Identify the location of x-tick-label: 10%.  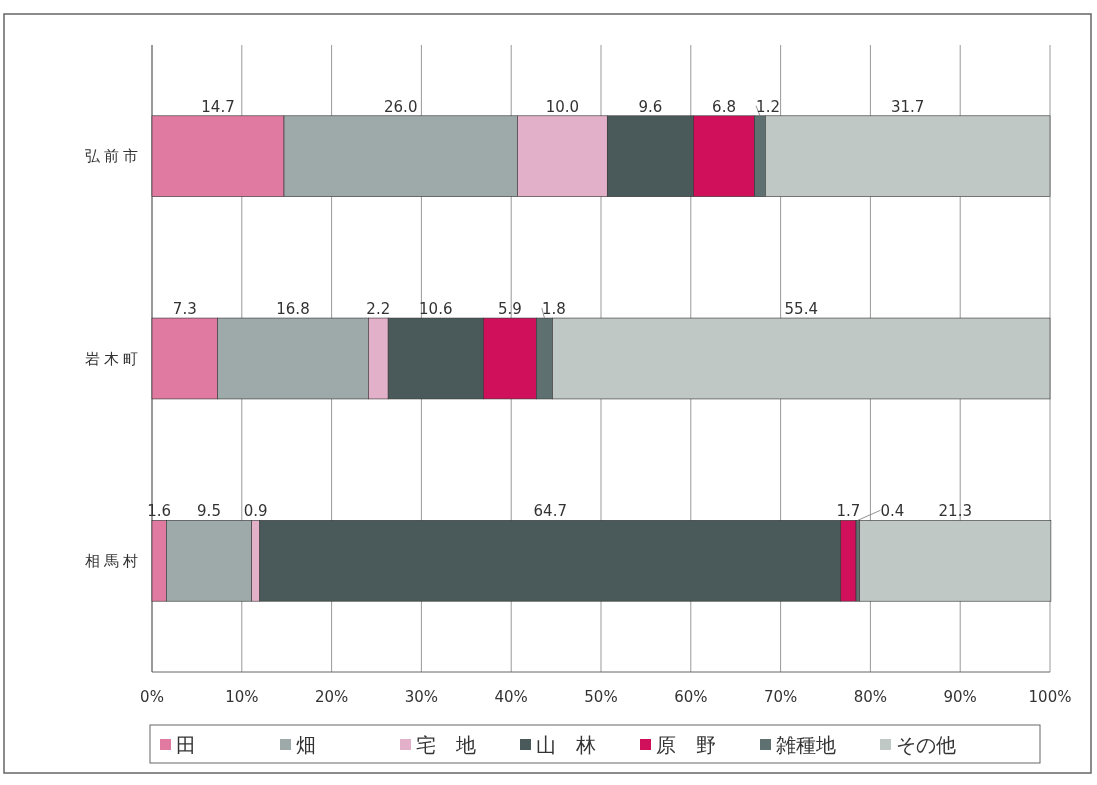
(242, 697).